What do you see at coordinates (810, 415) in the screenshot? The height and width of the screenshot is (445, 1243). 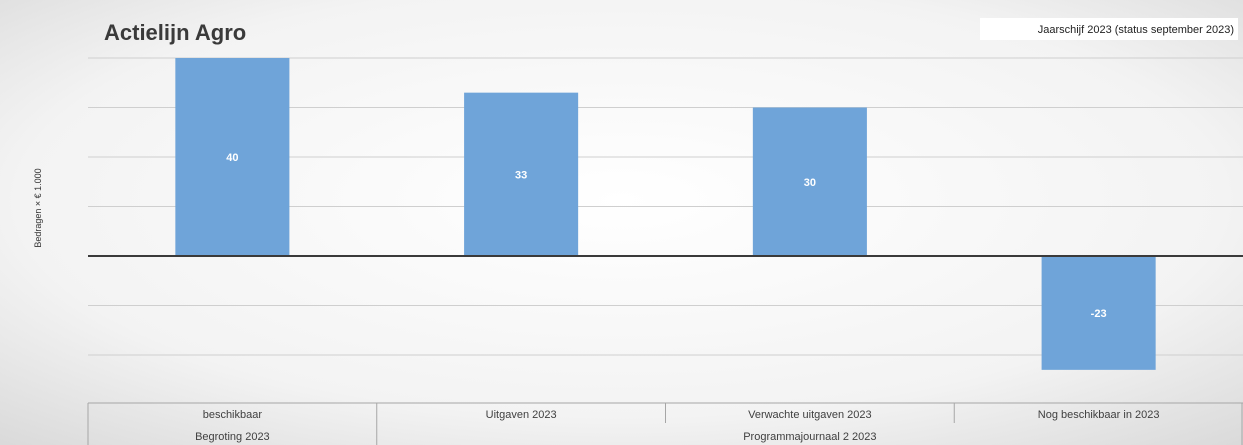 I see `category-label: Verwachte uitgaven 2023` at bounding box center [810, 415].